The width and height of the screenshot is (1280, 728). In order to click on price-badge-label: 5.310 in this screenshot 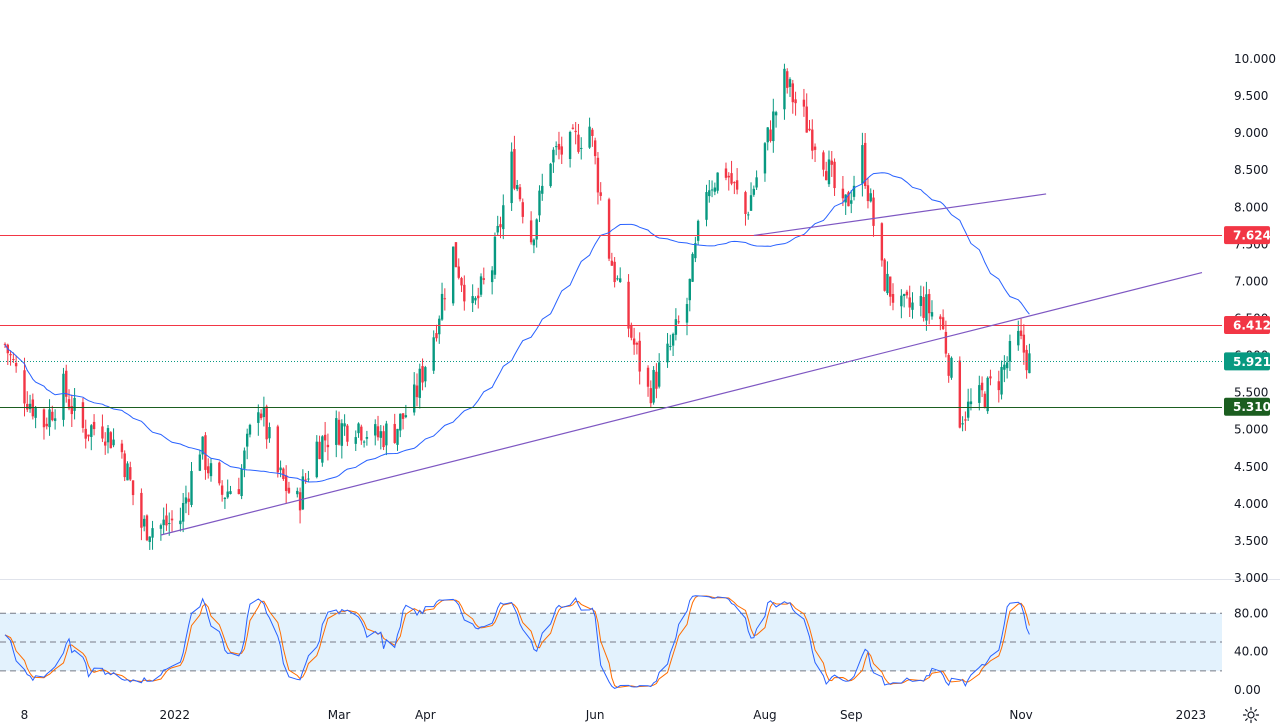, I will do `click(1252, 407)`.